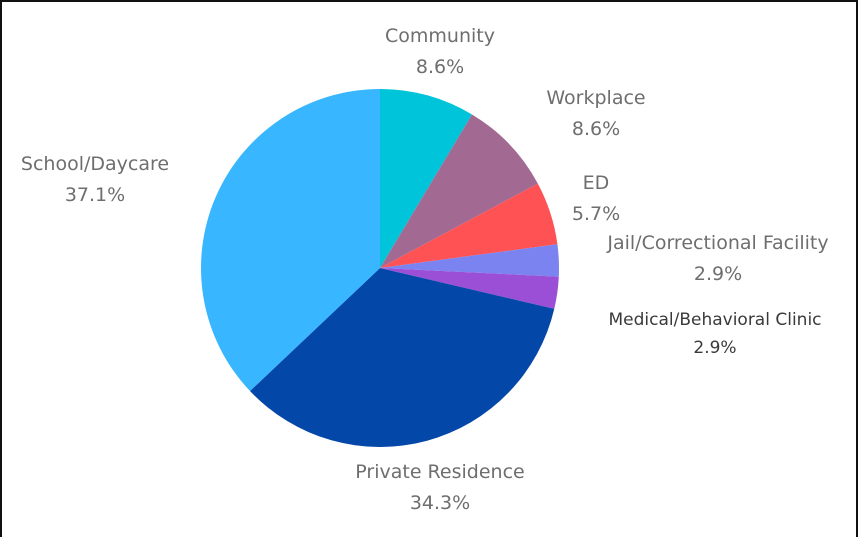 This screenshot has height=537, width=858. What do you see at coordinates (439, 472) in the screenshot?
I see `label-private-residence: Private Residence` at bounding box center [439, 472].